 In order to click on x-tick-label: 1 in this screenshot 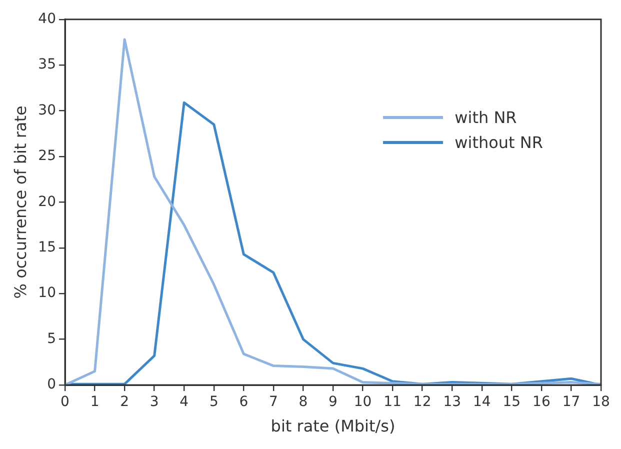, I will do `click(95, 402)`.